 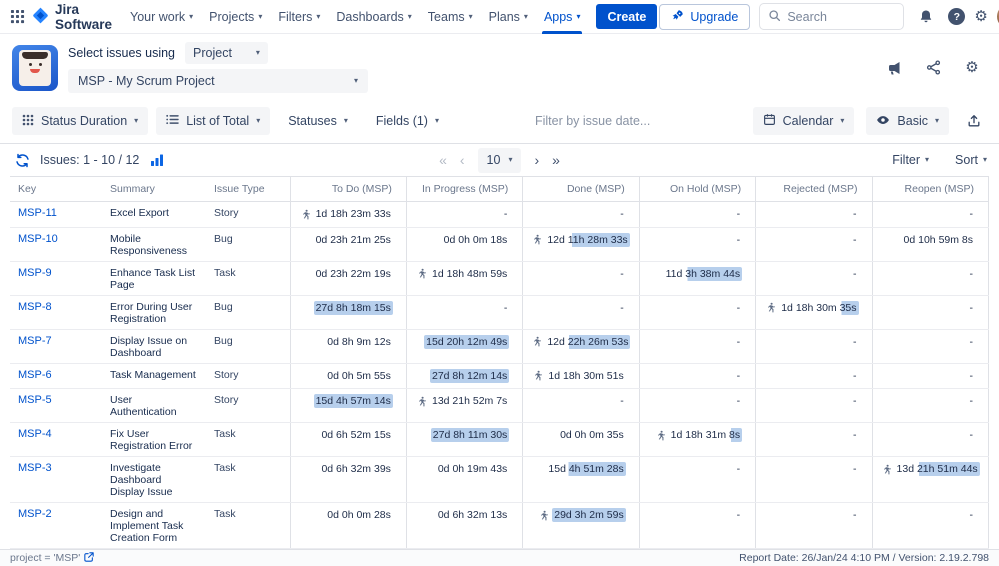 I want to click on duration-value: 13d 21h 51m 44s, so click(x=930, y=469).